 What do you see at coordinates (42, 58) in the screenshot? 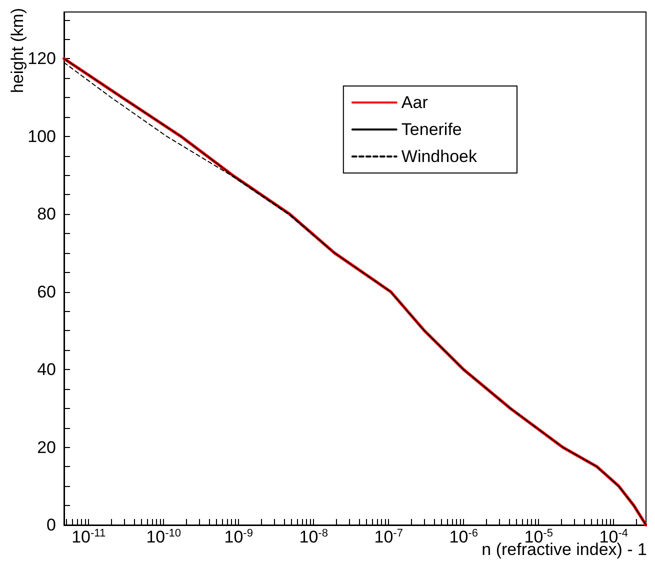
I see `y-tick-label: 120` at bounding box center [42, 58].